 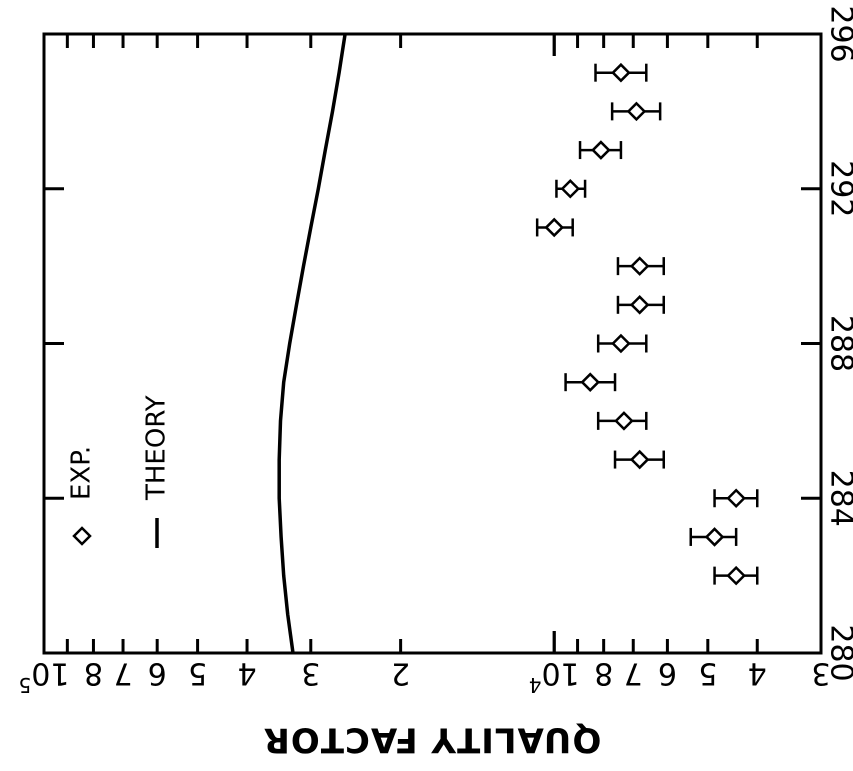 What do you see at coordinates (838, 498) in the screenshot?
I see `x-tick-label: 284` at bounding box center [838, 498].